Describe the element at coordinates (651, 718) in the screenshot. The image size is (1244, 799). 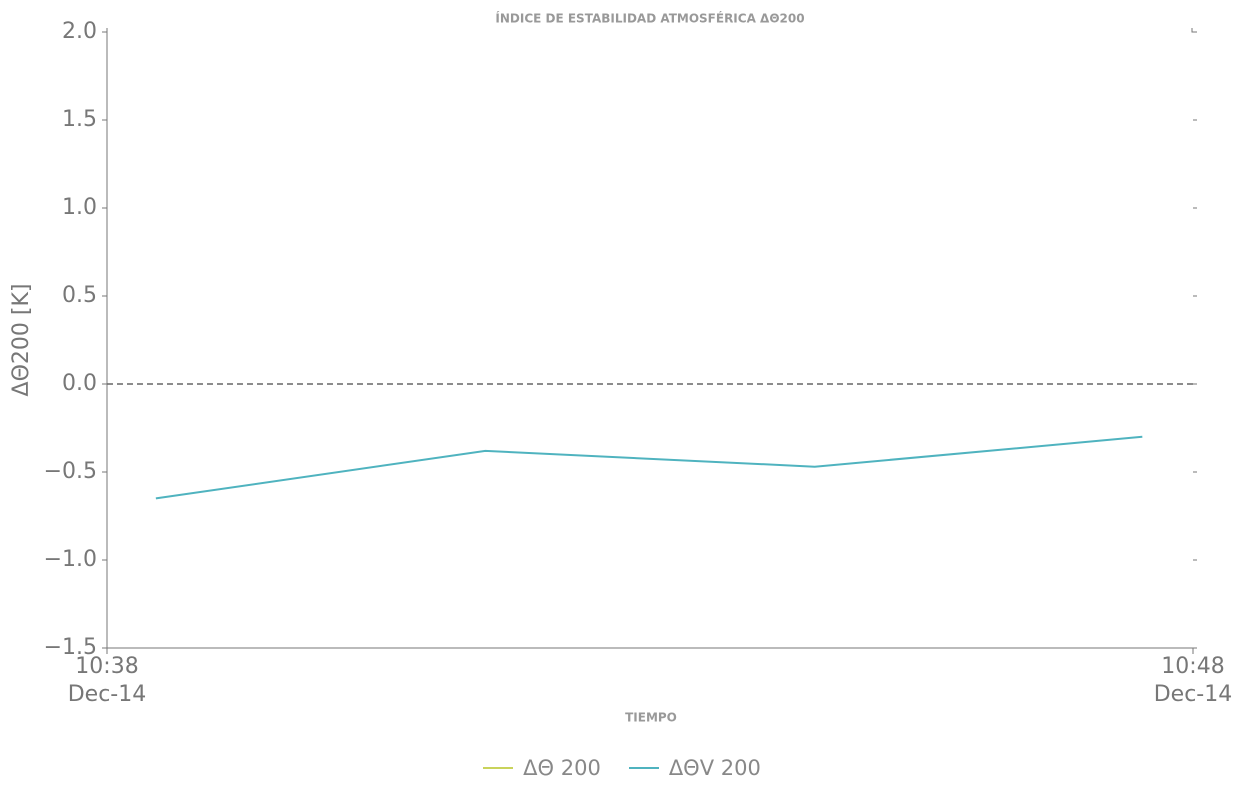
I see `x-axis-label: TIEMPO` at that location.